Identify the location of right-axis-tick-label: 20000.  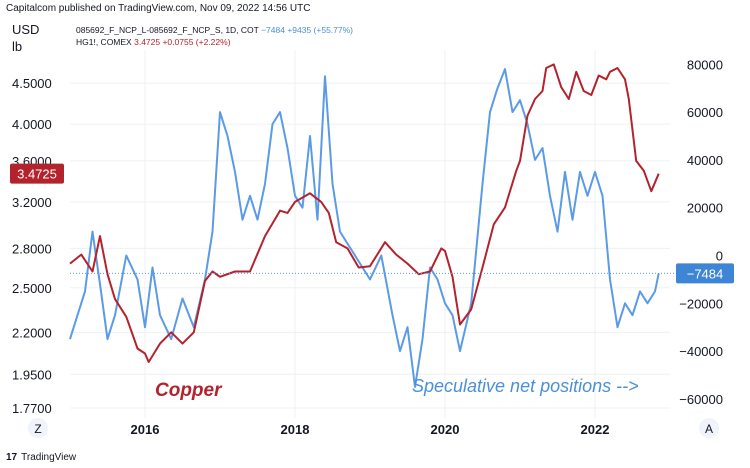
(705, 208).